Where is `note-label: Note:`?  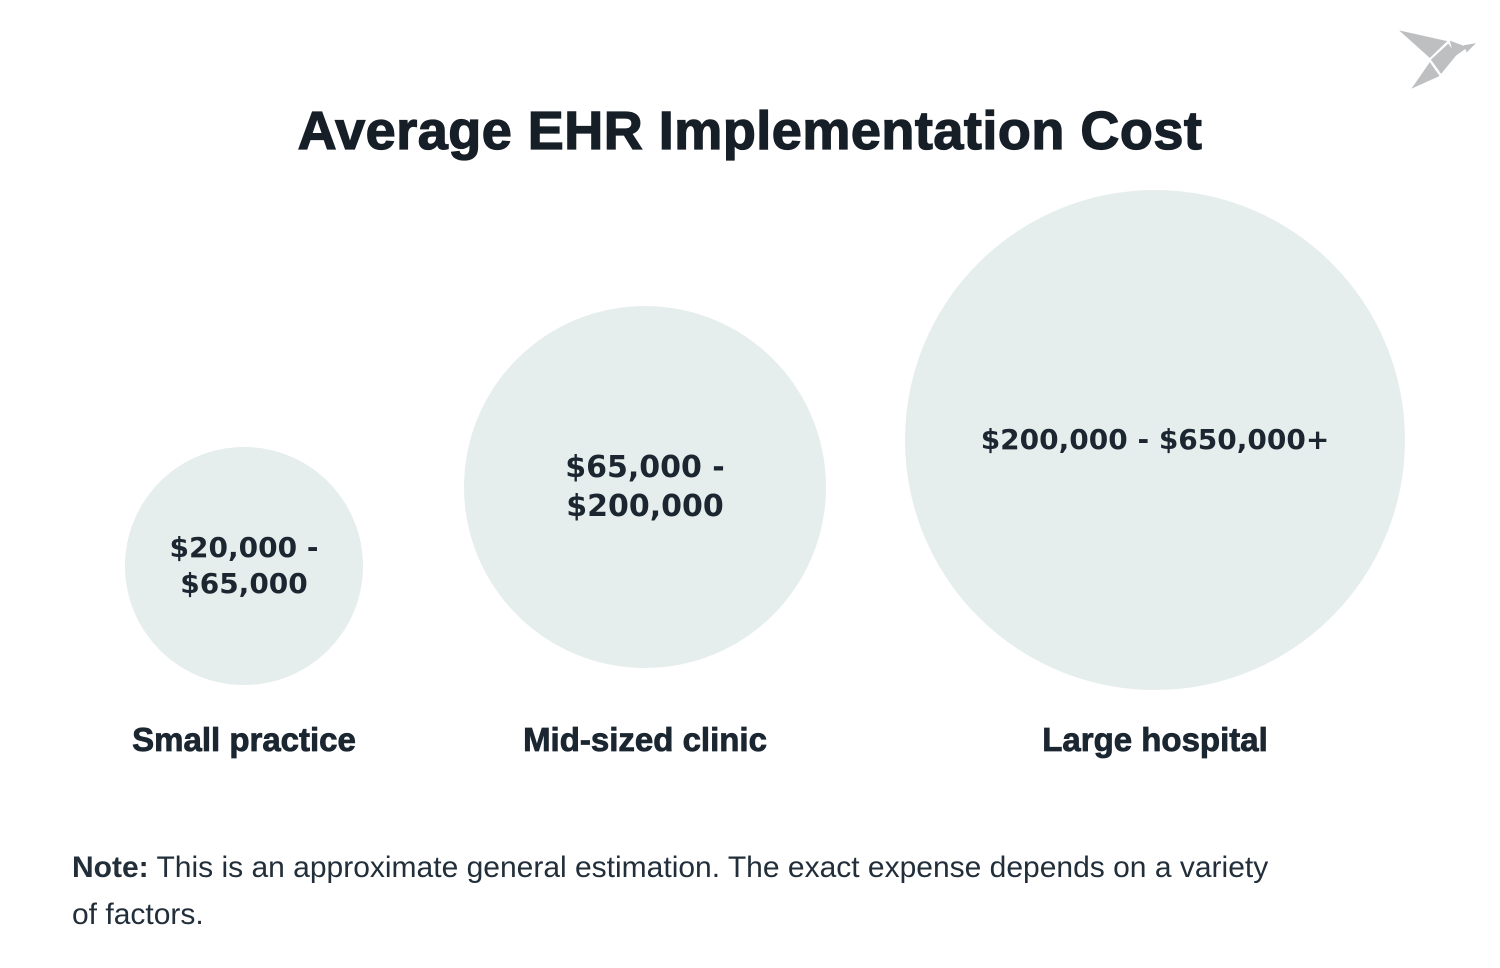
note-label: Note: is located at coordinates (110, 867).